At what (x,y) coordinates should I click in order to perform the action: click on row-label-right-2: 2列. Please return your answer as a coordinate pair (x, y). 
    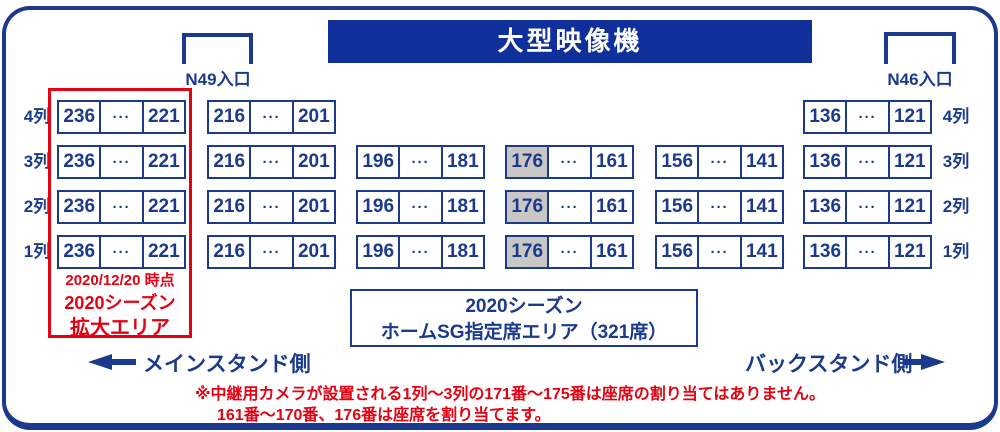
    Looking at the image, I should click on (956, 206).